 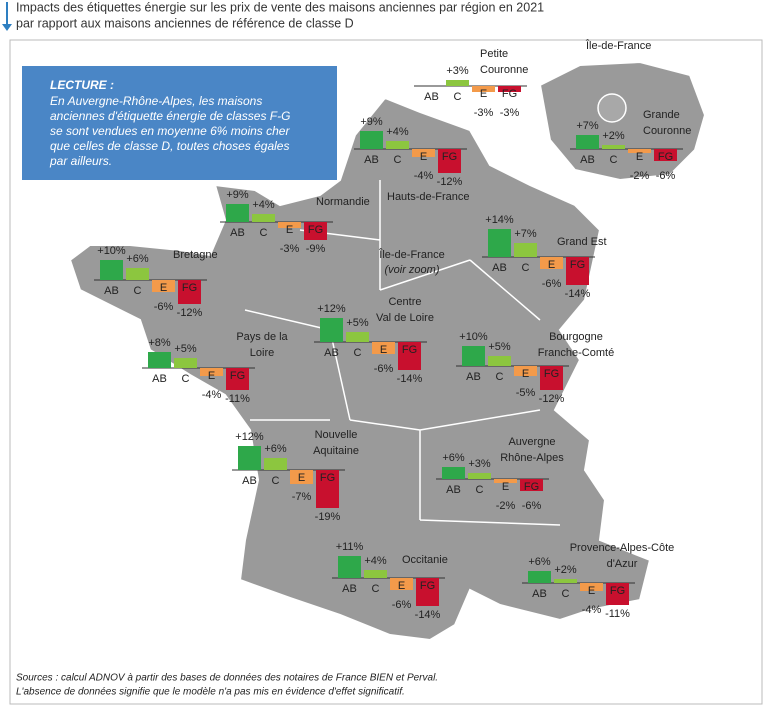 I want to click on region-name: Loire, so click(x=262, y=353).